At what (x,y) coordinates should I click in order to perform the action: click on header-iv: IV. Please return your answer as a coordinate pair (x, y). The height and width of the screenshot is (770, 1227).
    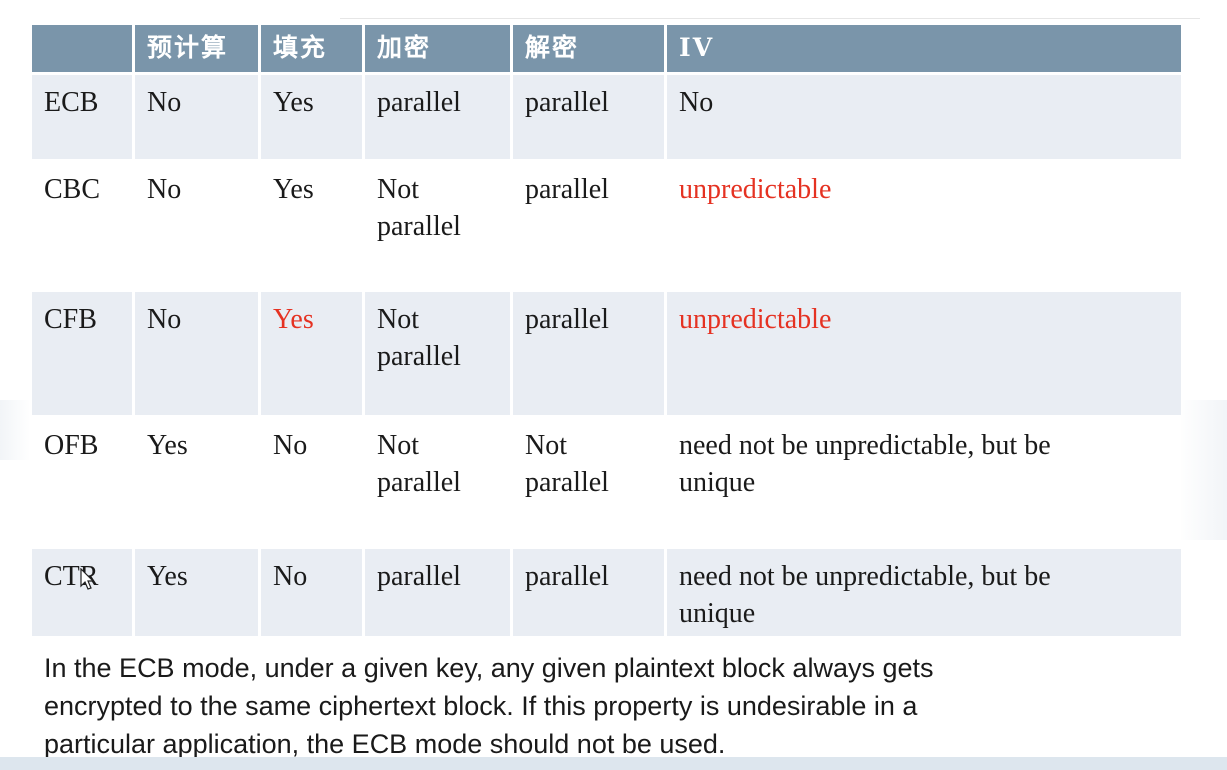
    Looking at the image, I should click on (924, 50).